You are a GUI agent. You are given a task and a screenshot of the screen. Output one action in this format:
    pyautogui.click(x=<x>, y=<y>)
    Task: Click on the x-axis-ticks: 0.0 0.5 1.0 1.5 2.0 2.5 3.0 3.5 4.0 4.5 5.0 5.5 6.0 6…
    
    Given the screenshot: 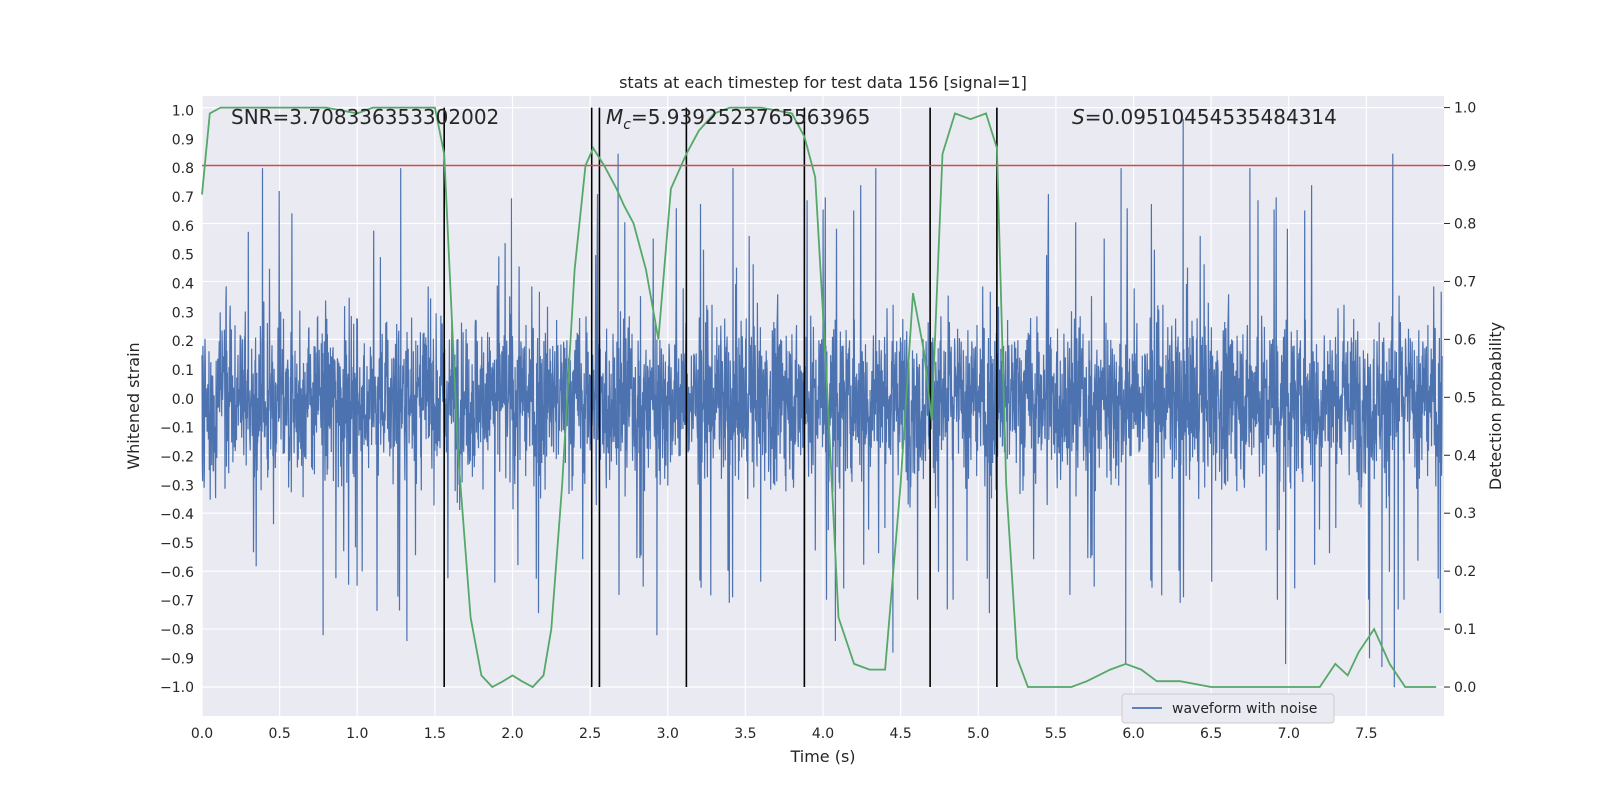 What is the action you would take?
    pyautogui.click(x=784, y=734)
    